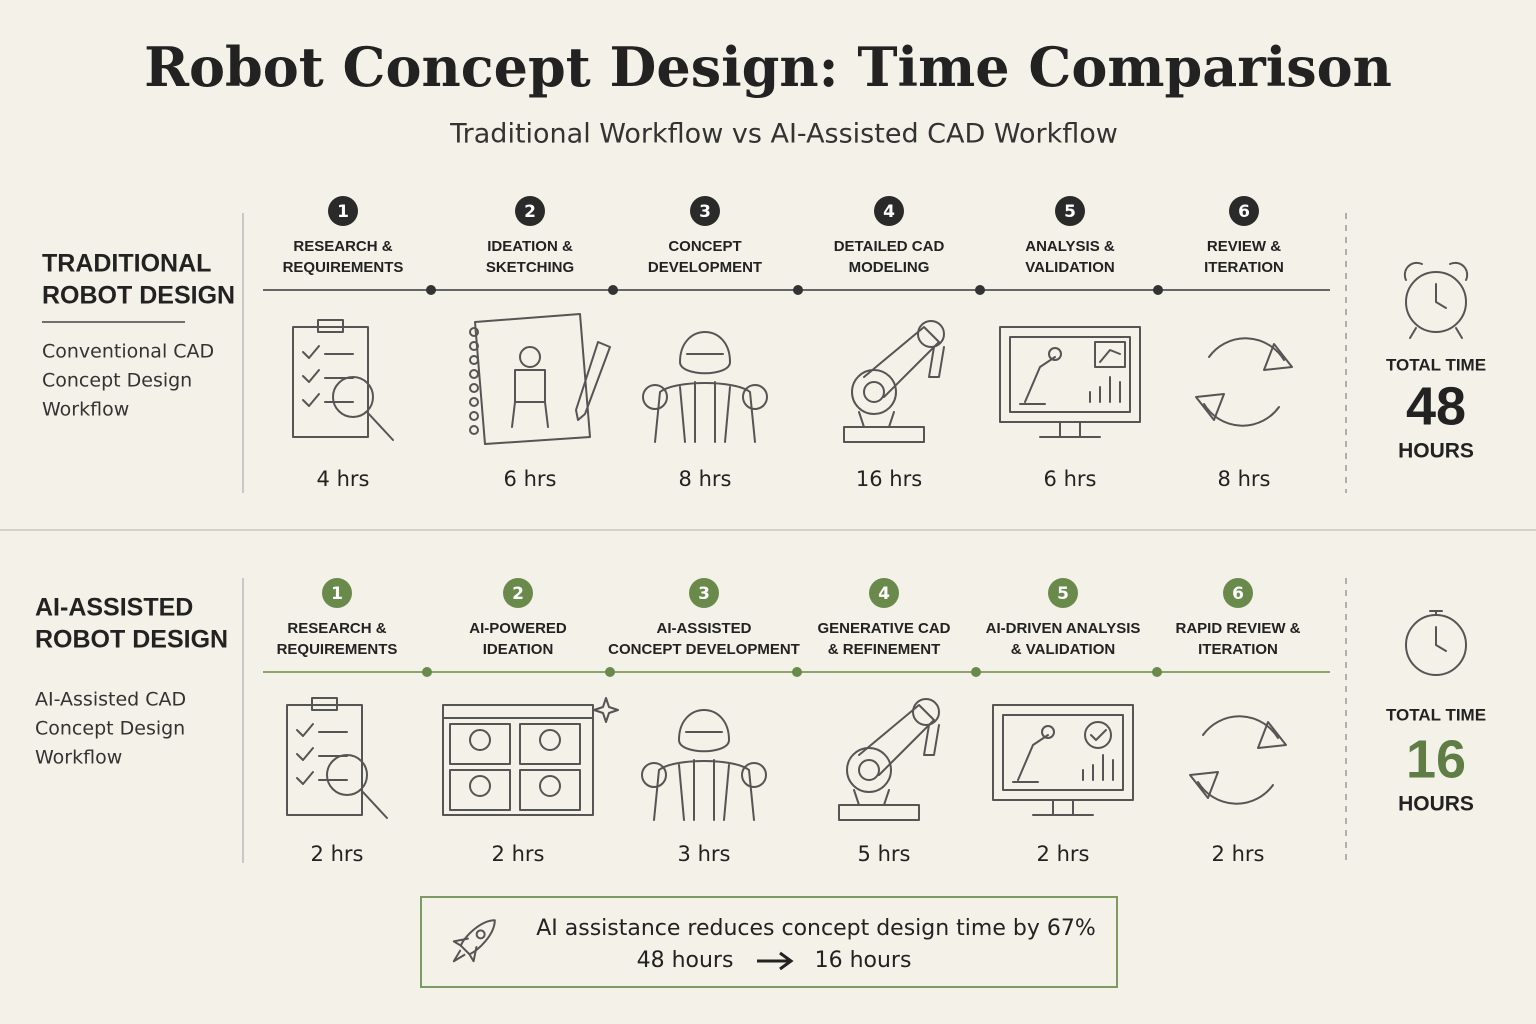 The height and width of the screenshot is (1024, 1536). I want to click on step-time: 3 hrs, so click(704, 854).